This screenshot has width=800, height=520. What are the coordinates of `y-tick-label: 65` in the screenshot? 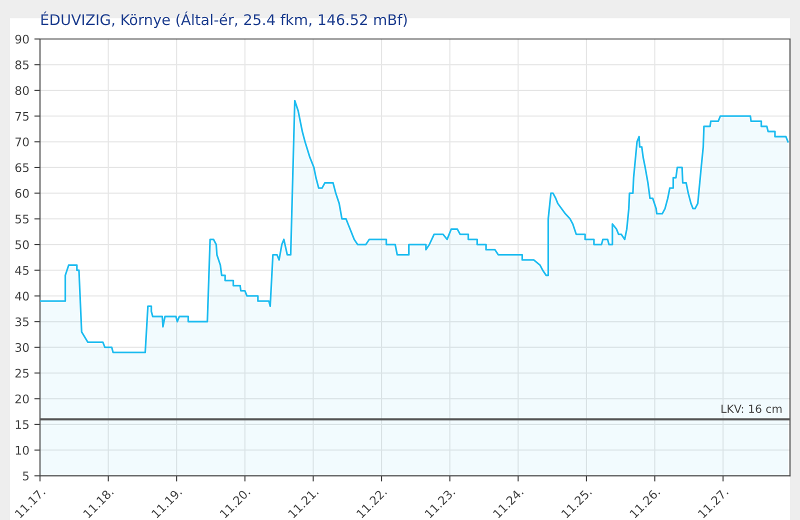 It's located at (22, 167).